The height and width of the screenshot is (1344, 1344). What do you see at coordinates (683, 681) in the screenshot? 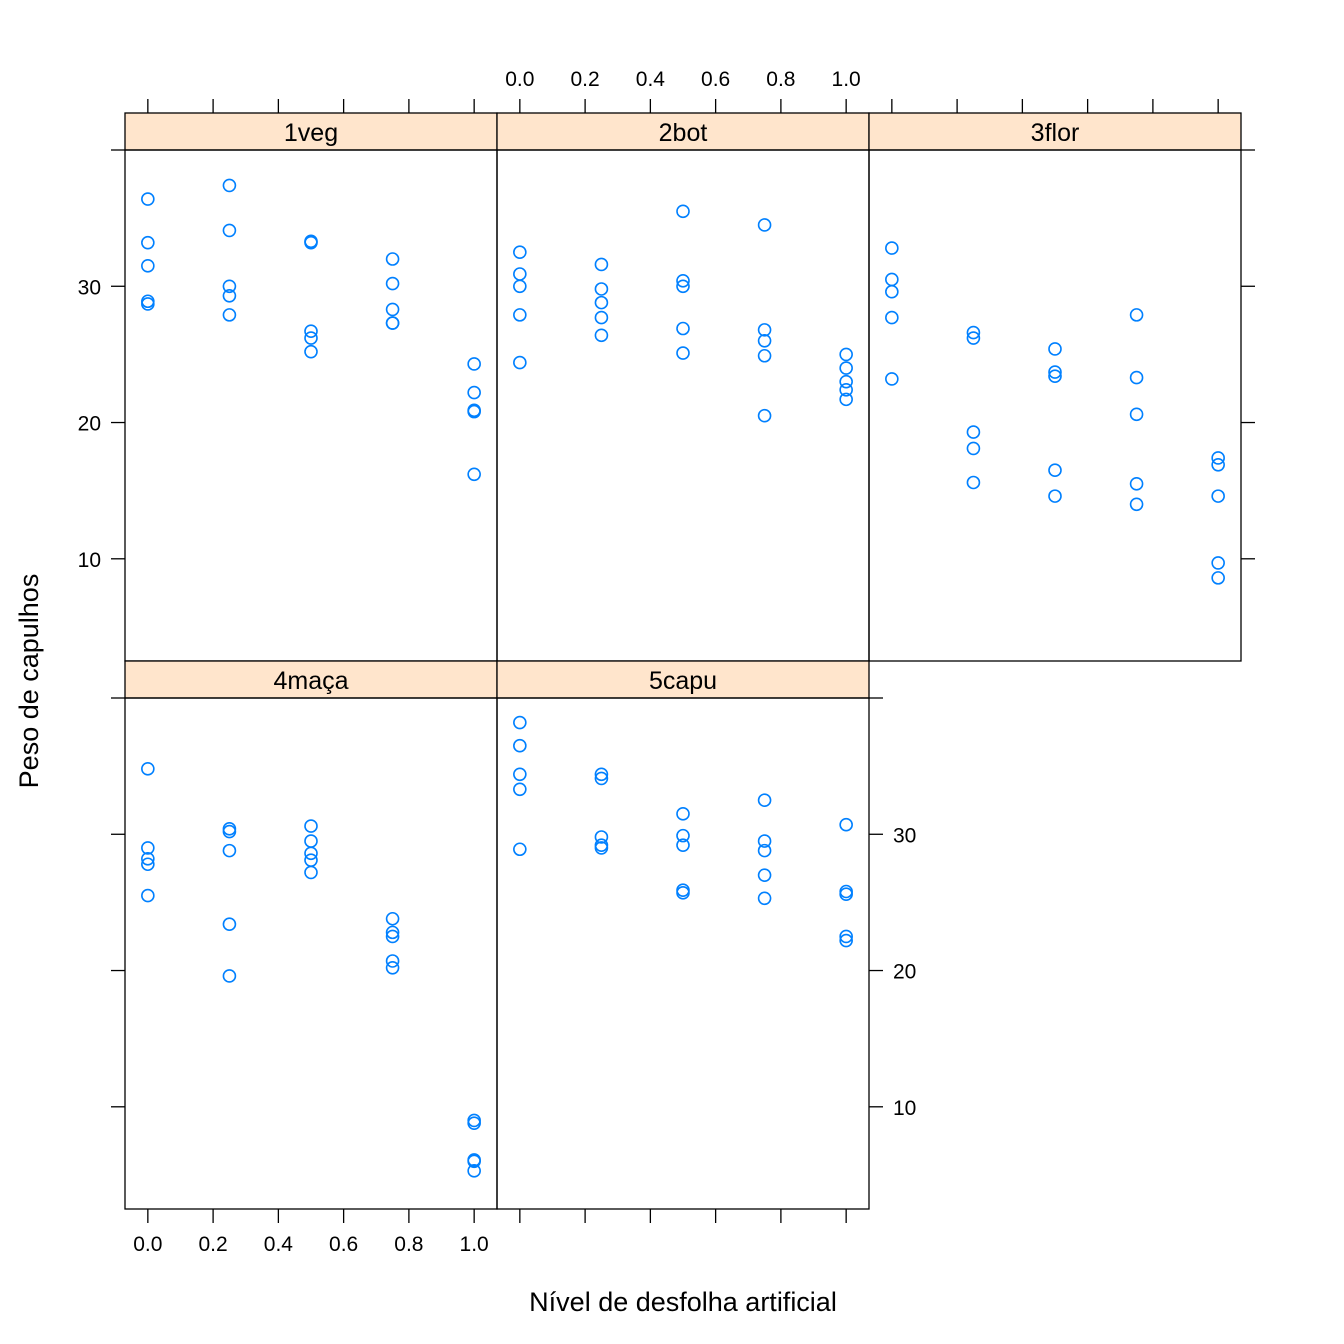
I see `strip-label: 5capu` at bounding box center [683, 681].